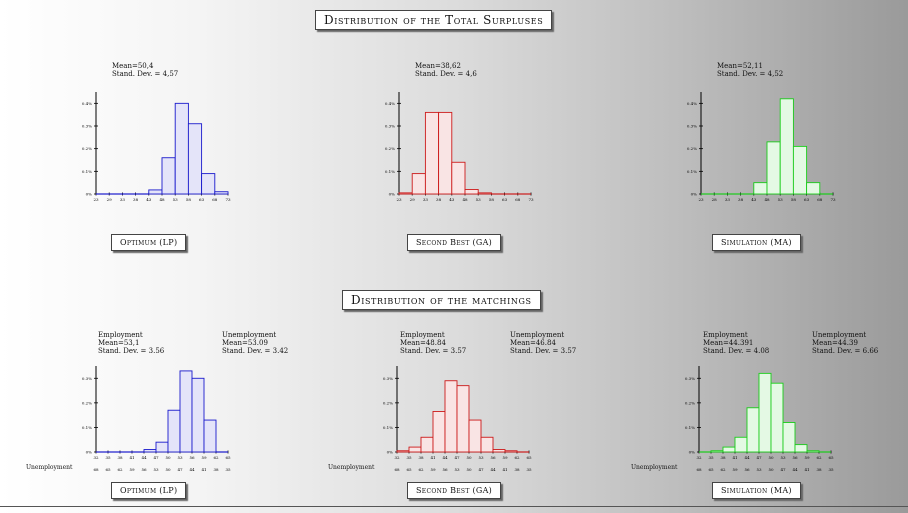 Image resolution: width=908 pixels, height=513 pixels. What do you see at coordinates (481, 469) in the screenshot?
I see `x2-tick-label: 47` at bounding box center [481, 469].